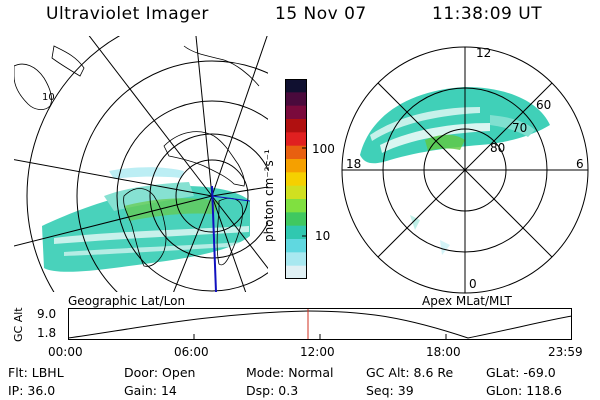 The image size is (600, 400). Describe the element at coordinates (520, 128) in the screenshot. I see `mlat-label-70: 70` at that location.